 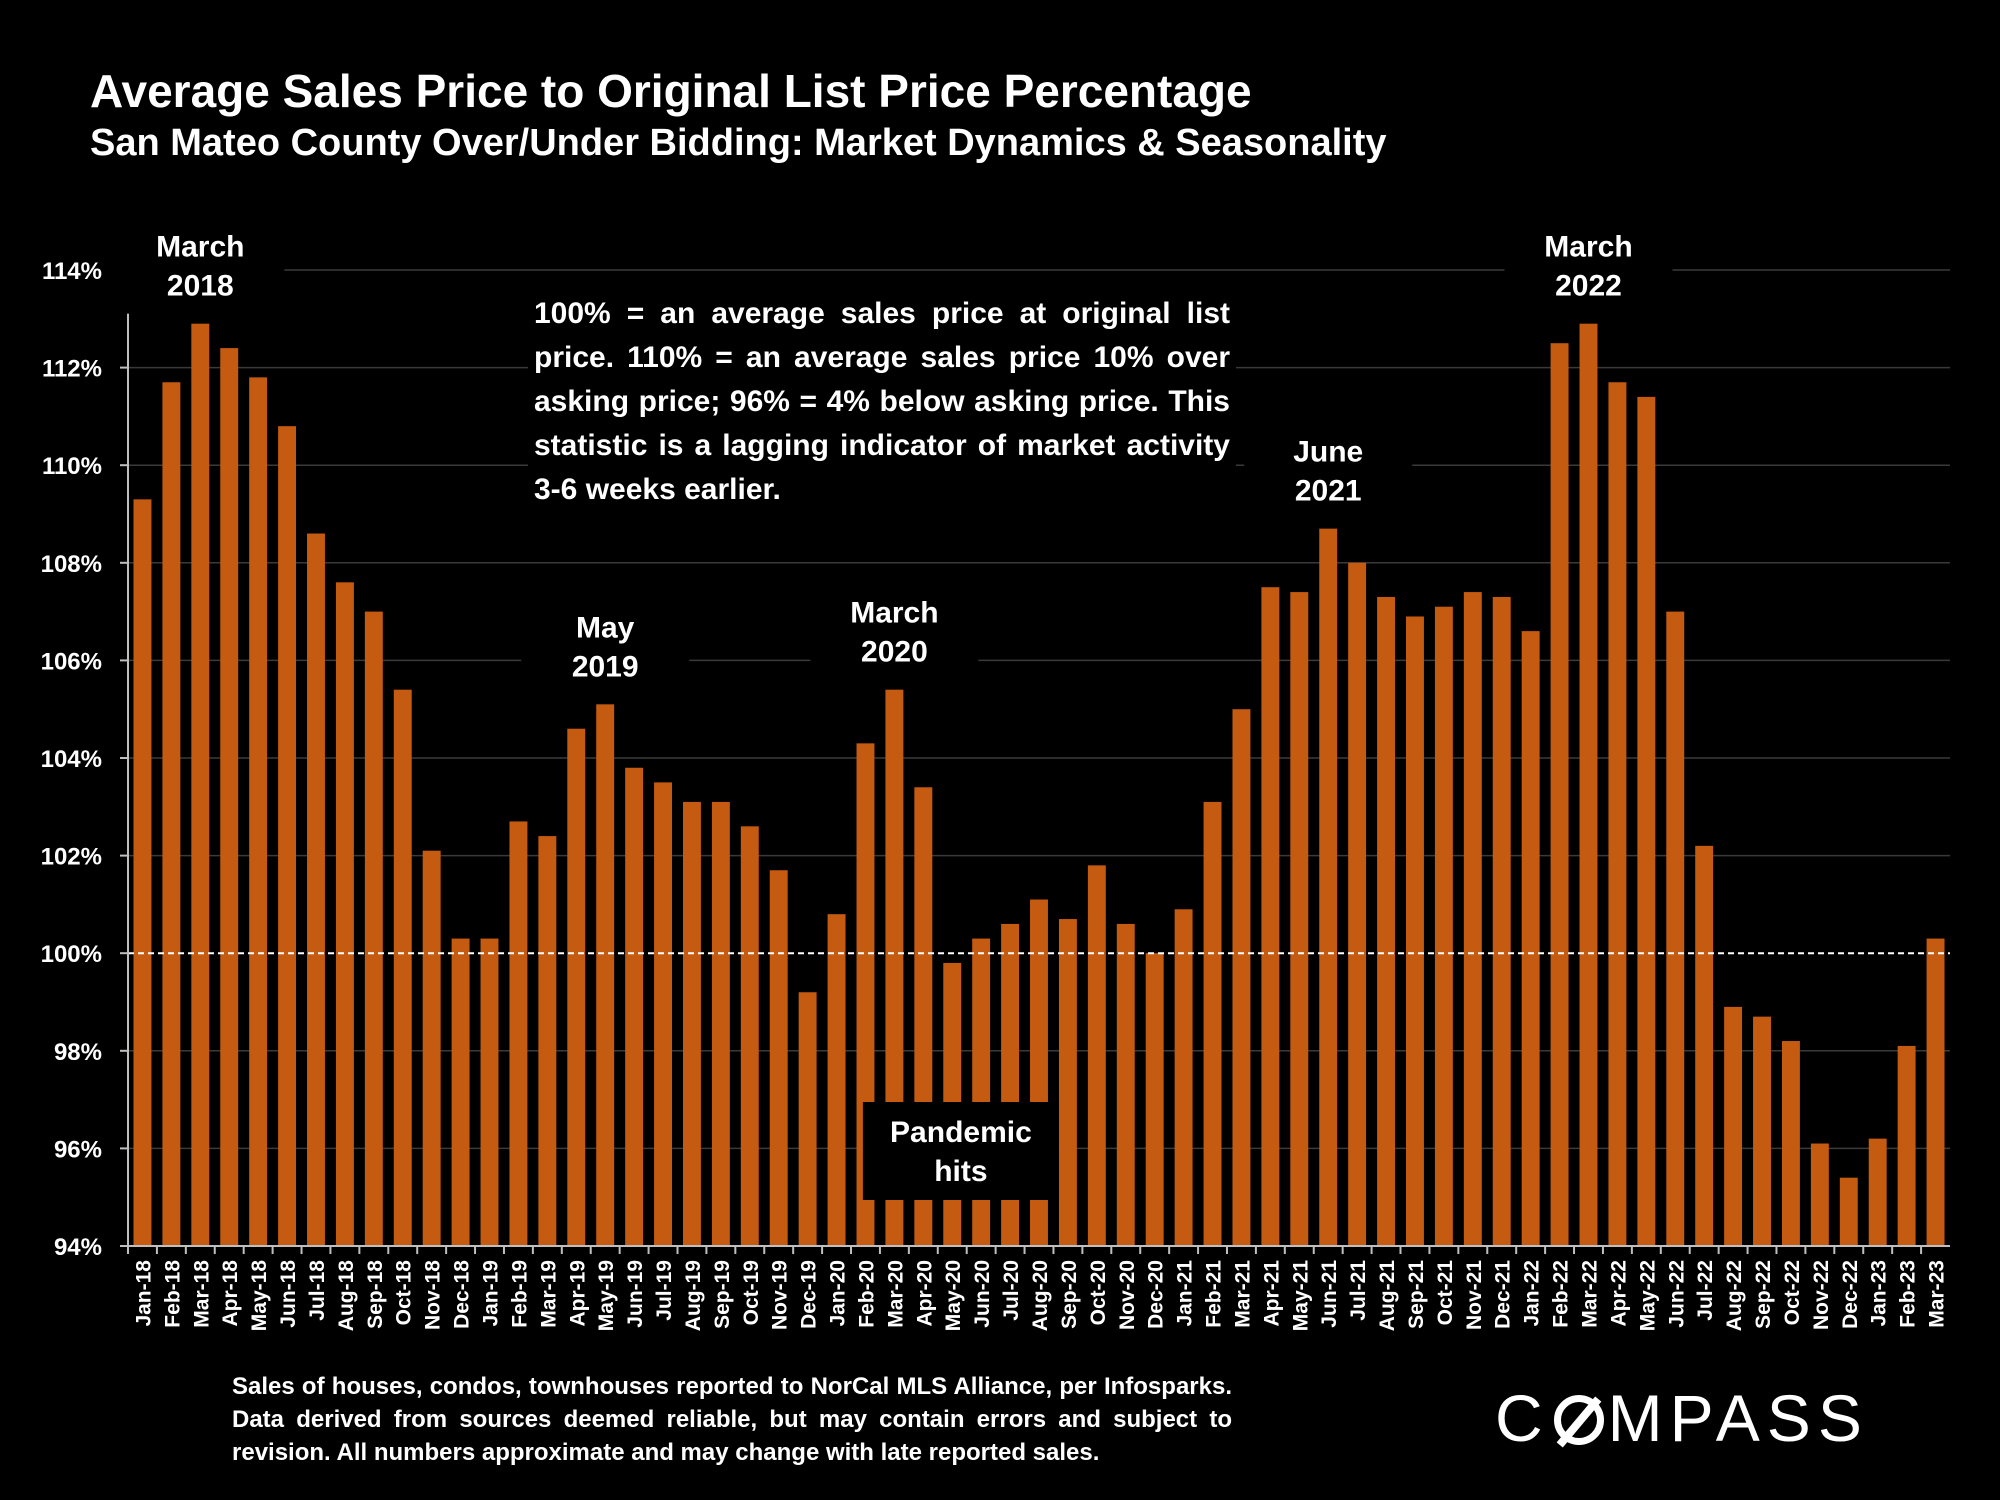 What do you see at coordinates (491, 1293) in the screenshot?
I see `x-tick-label: Jan-19` at bounding box center [491, 1293].